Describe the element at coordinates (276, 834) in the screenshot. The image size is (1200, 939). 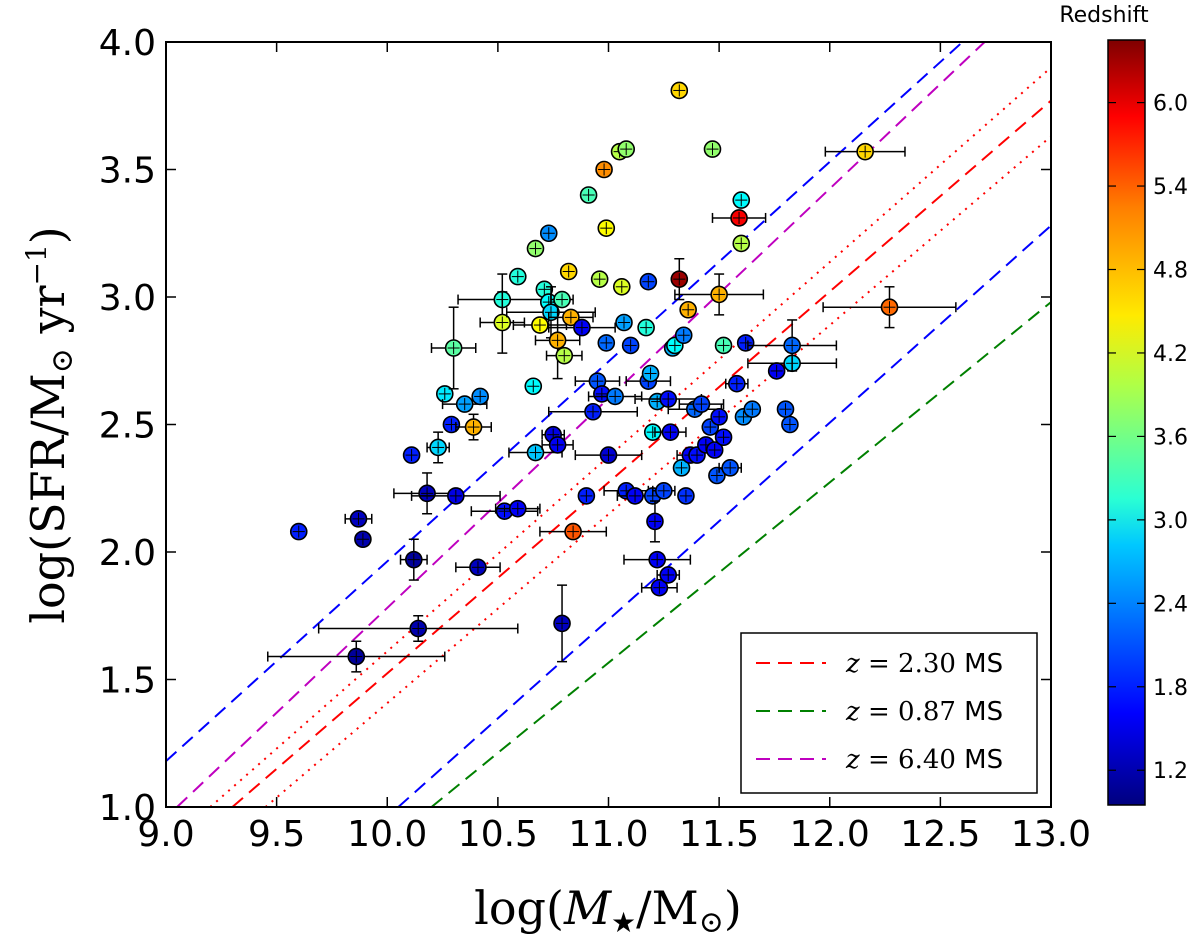
I see `x-tick-label: 9.5` at that location.